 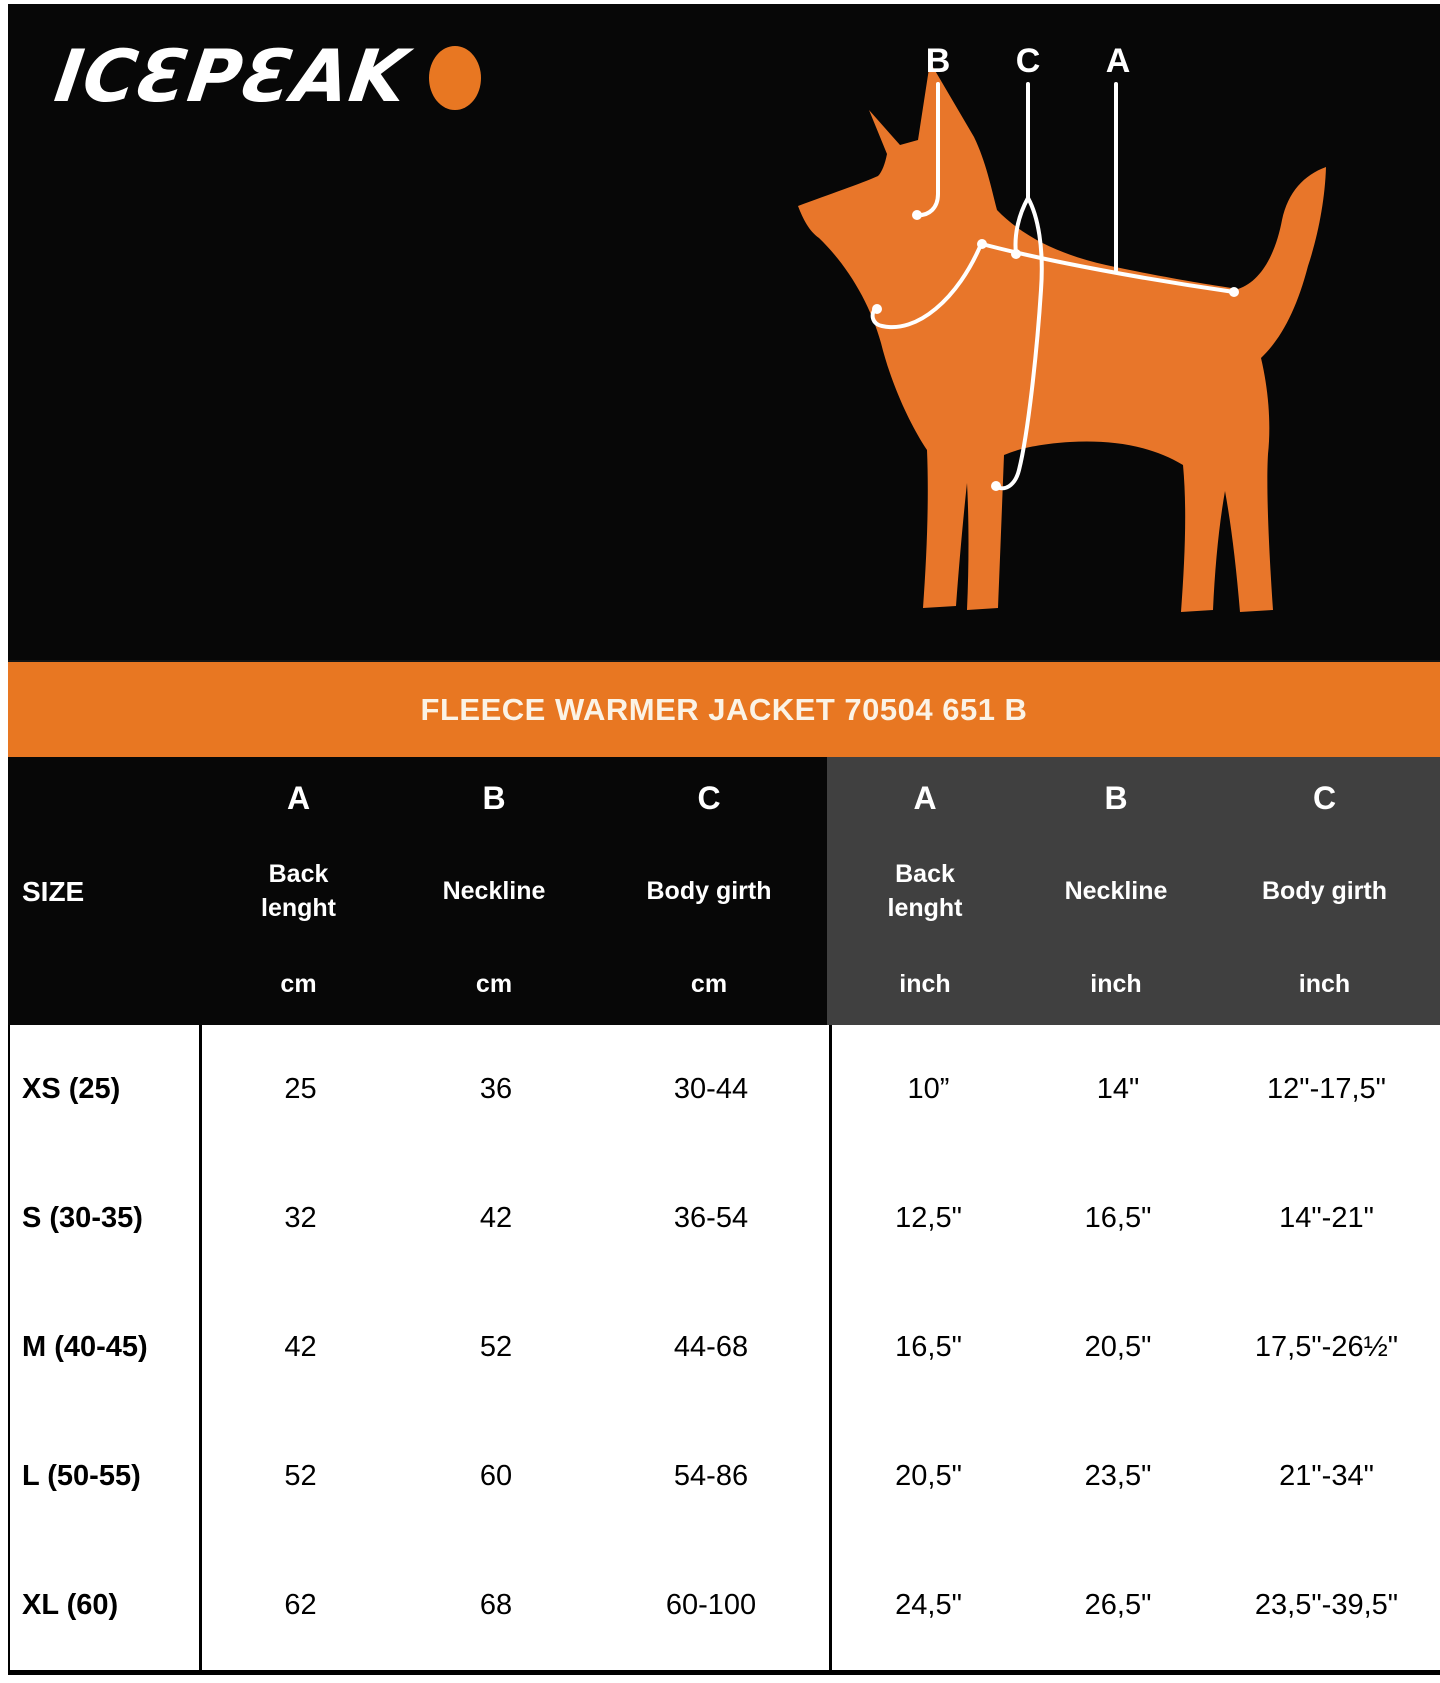 What do you see at coordinates (298, 797) in the screenshot?
I see `header-letter-a-cm: A` at bounding box center [298, 797].